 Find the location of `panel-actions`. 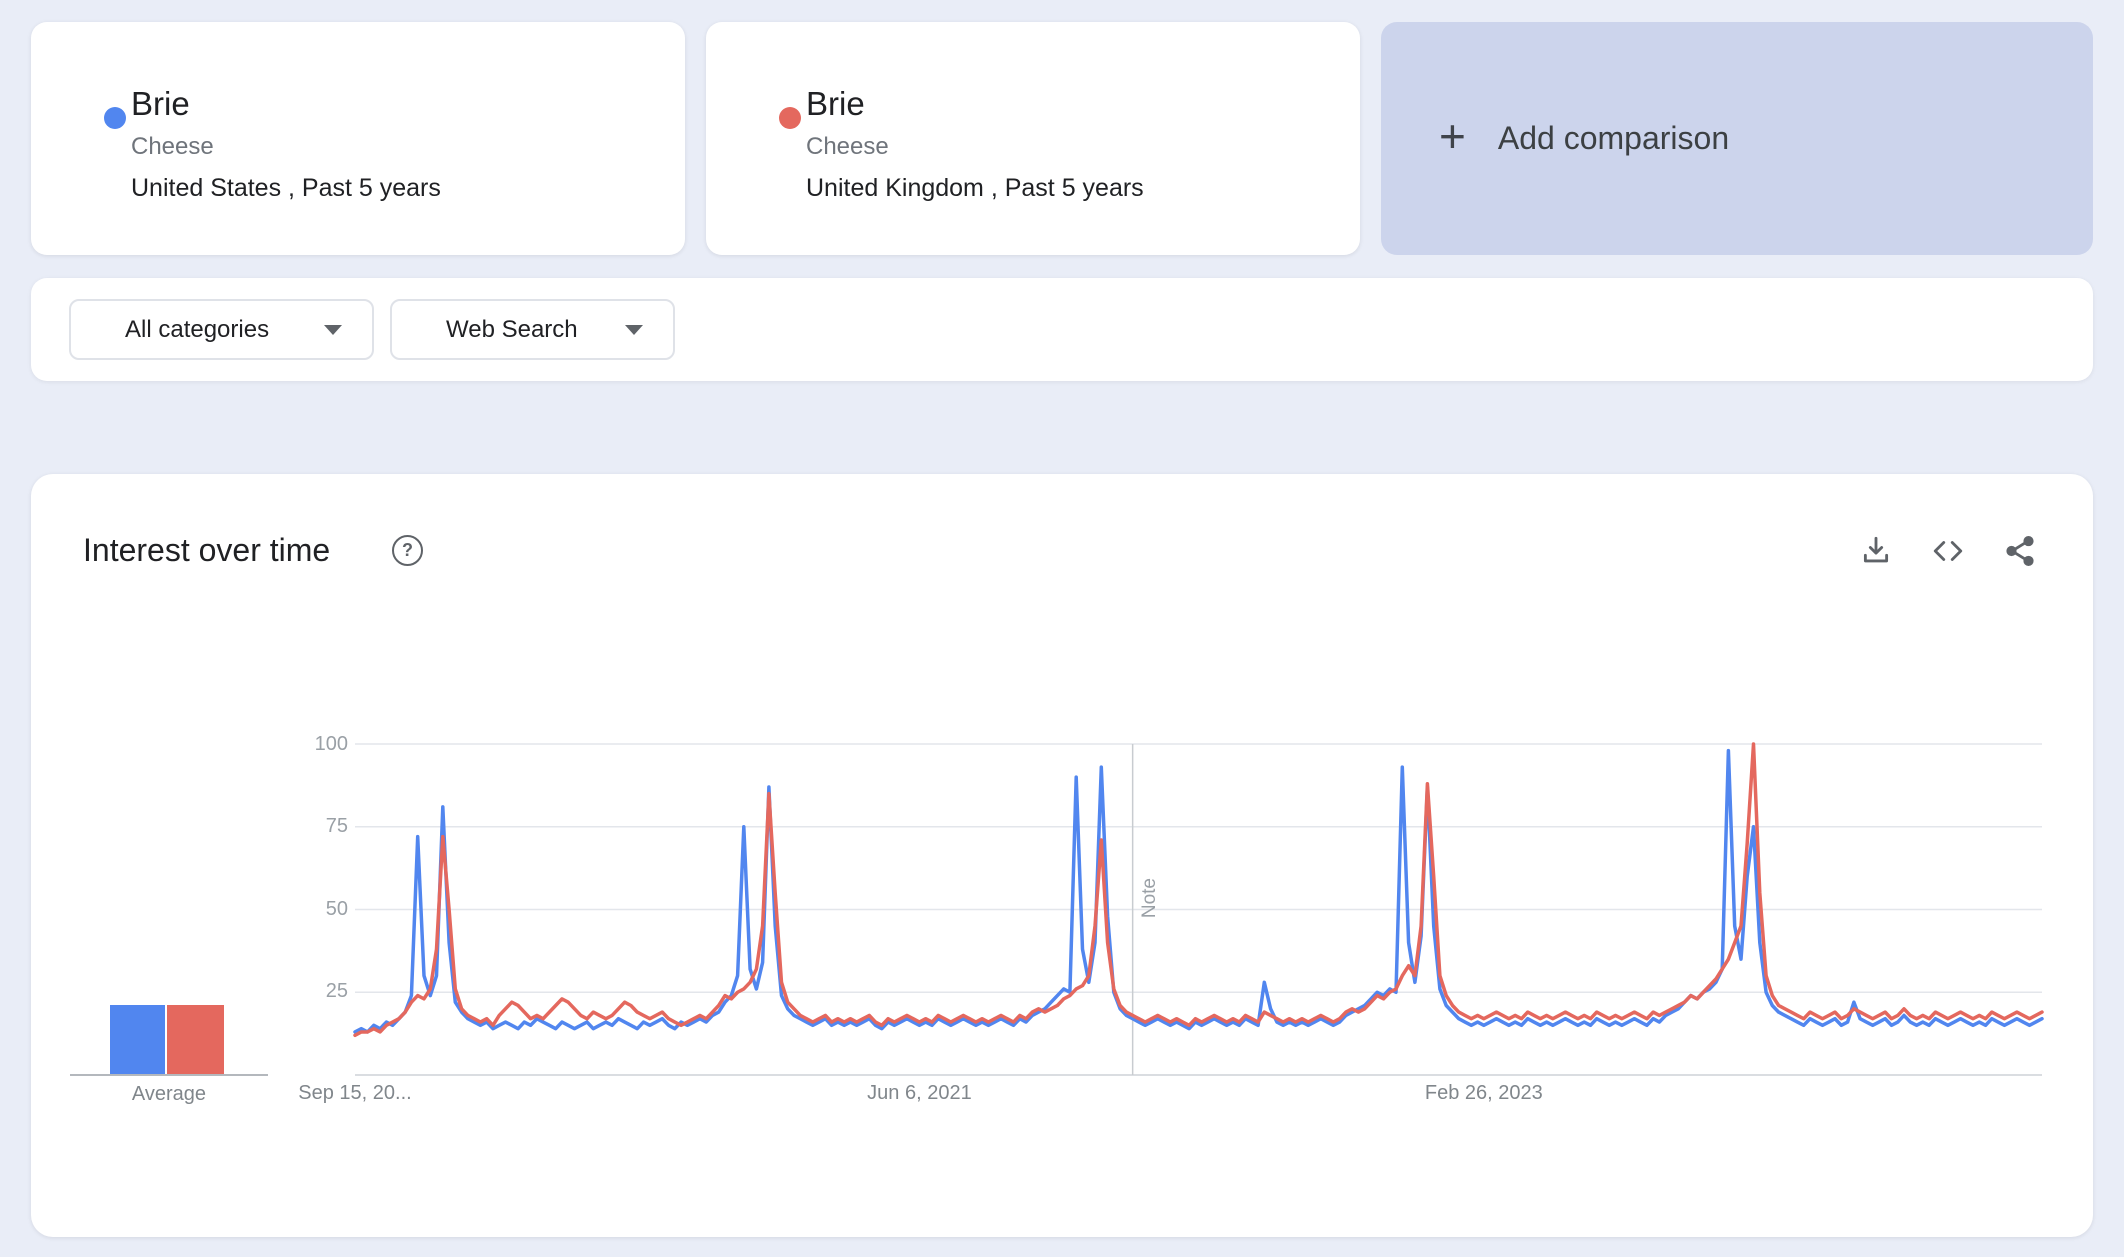

panel-actions is located at coordinates (1948, 551).